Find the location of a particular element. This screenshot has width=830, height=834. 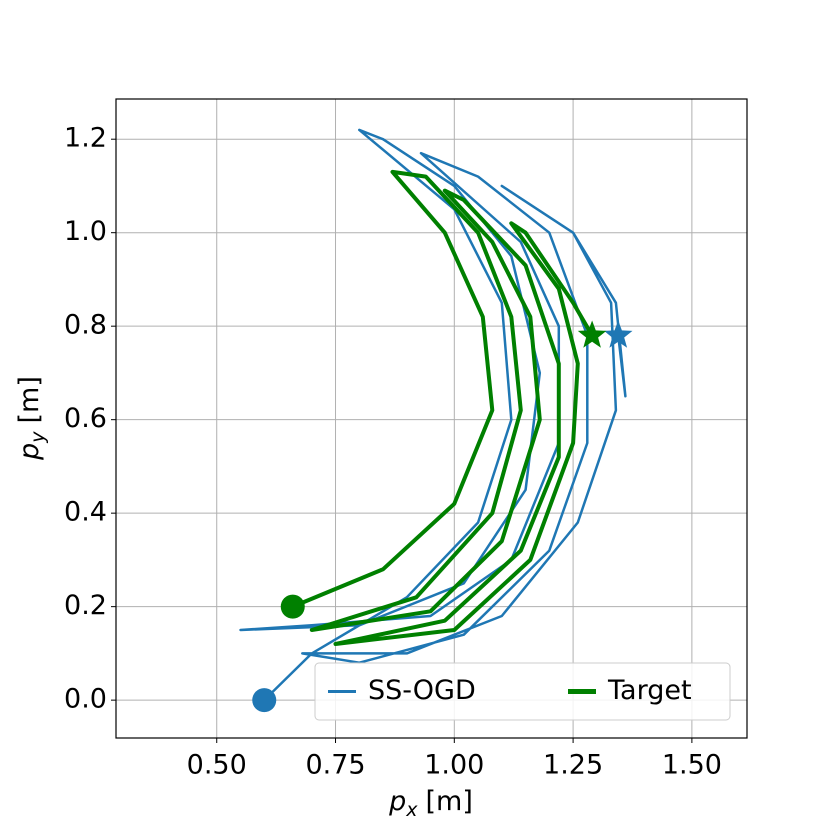

y-label-base: p is located at coordinates (29, 452).